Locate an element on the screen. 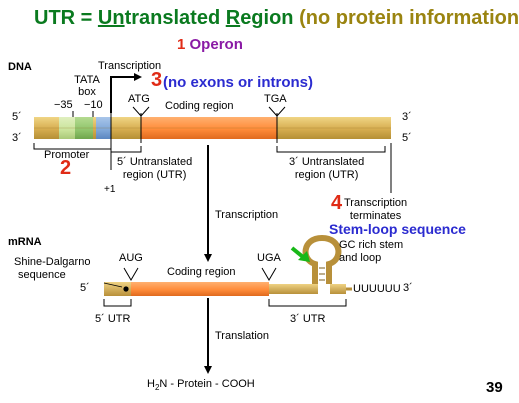  utr5-line1: 5´ Untranslated is located at coordinates (155, 162).